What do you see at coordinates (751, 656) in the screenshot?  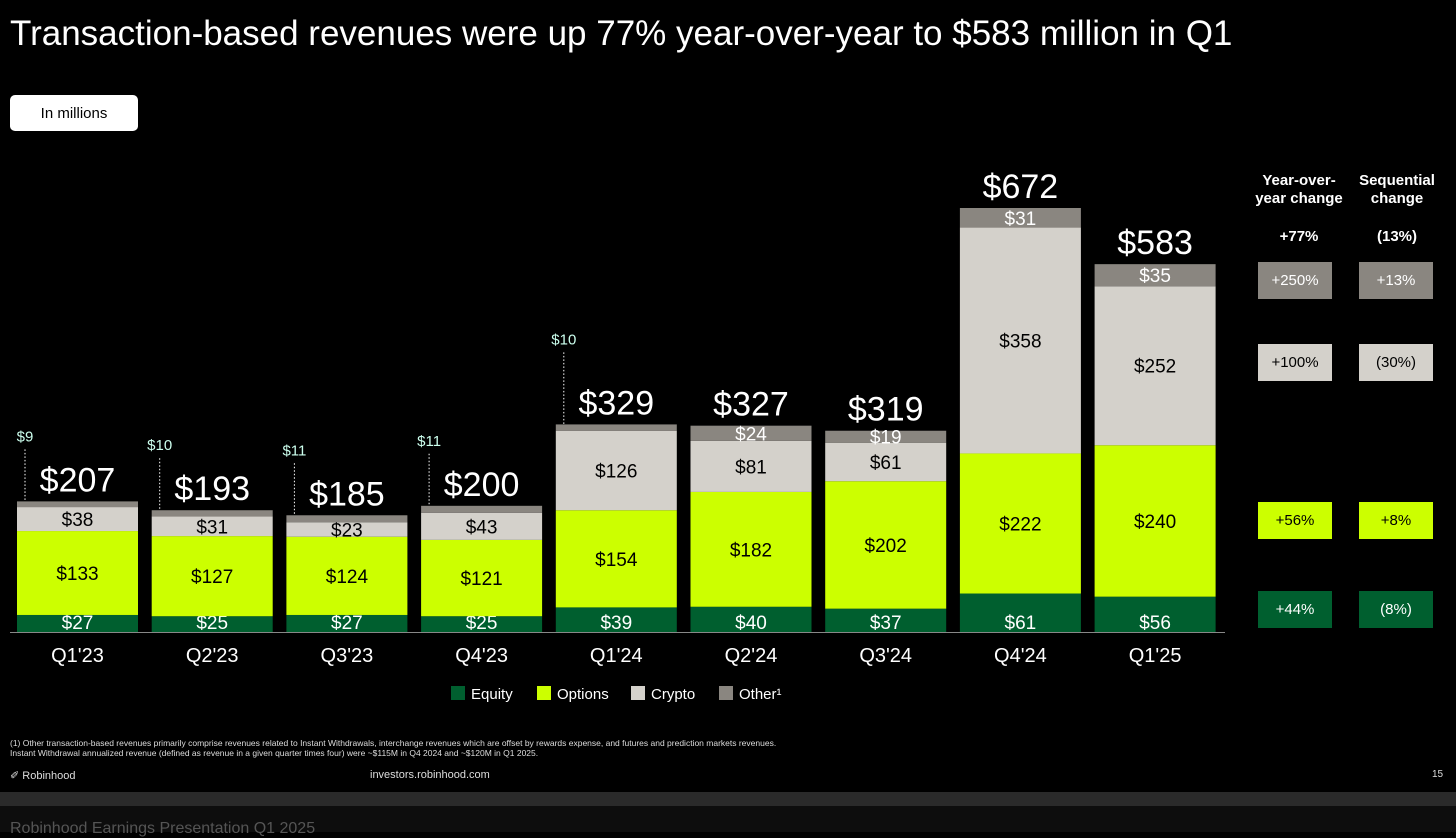 I see `x-tick-label: Q2'24` at bounding box center [751, 656].